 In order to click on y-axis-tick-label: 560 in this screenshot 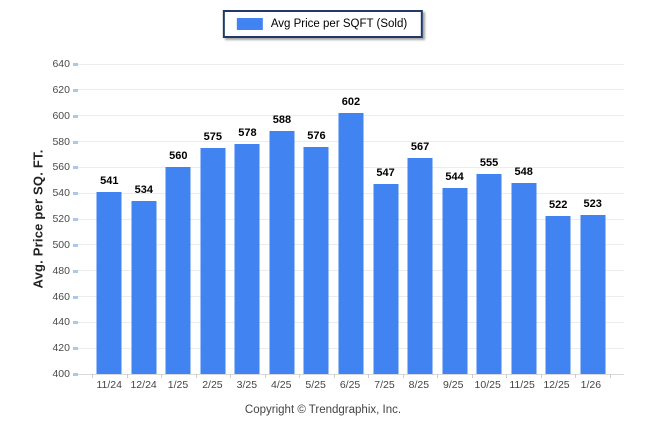, I will do `click(61, 167)`.